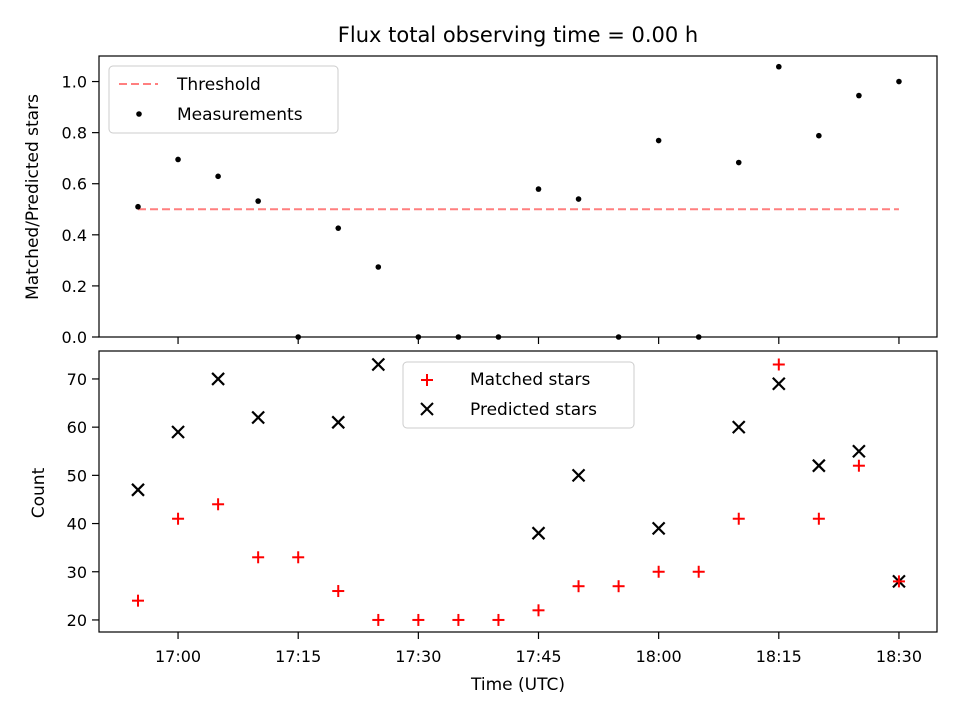  What do you see at coordinates (77, 379) in the screenshot?
I see `bottom-y-tick-label: 70` at bounding box center [77, 379].